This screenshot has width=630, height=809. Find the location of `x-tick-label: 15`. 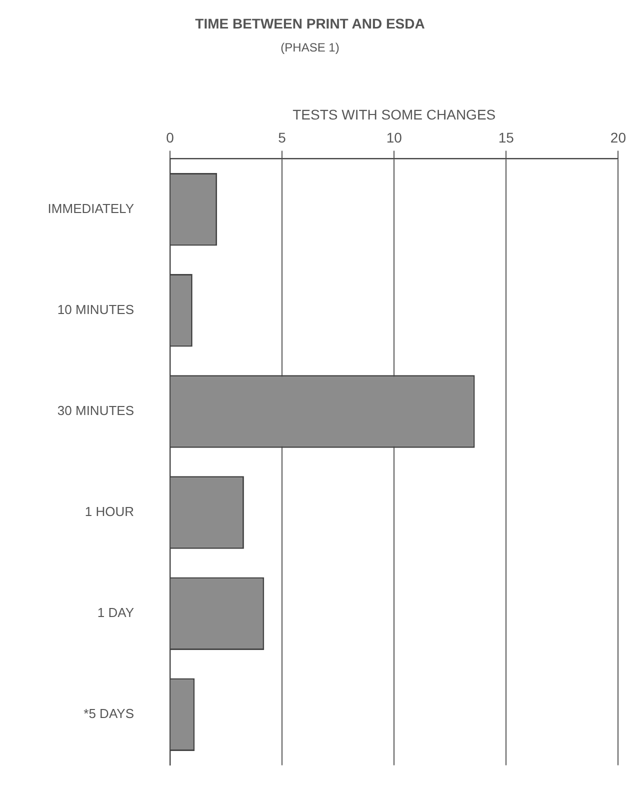

x-tick-label: 15 is located at coordinates (506, 137).